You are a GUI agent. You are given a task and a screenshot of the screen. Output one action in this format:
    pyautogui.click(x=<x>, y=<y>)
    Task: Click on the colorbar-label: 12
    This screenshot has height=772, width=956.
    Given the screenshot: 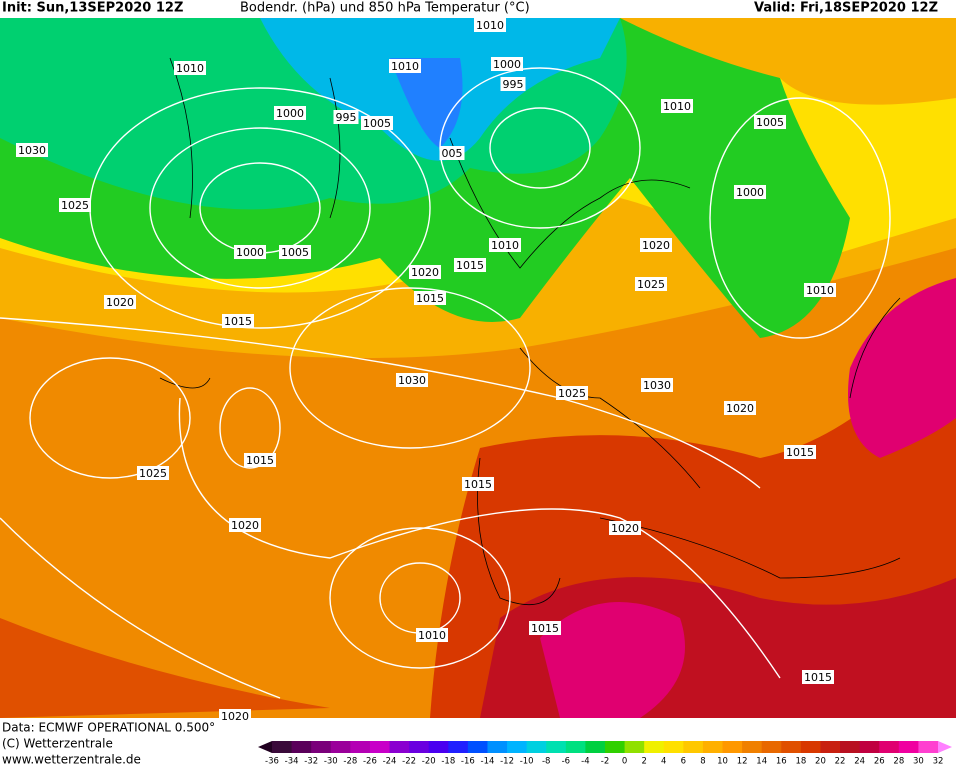 What is the action you would take?
    pyautogui.click(x=742, y=762)
    